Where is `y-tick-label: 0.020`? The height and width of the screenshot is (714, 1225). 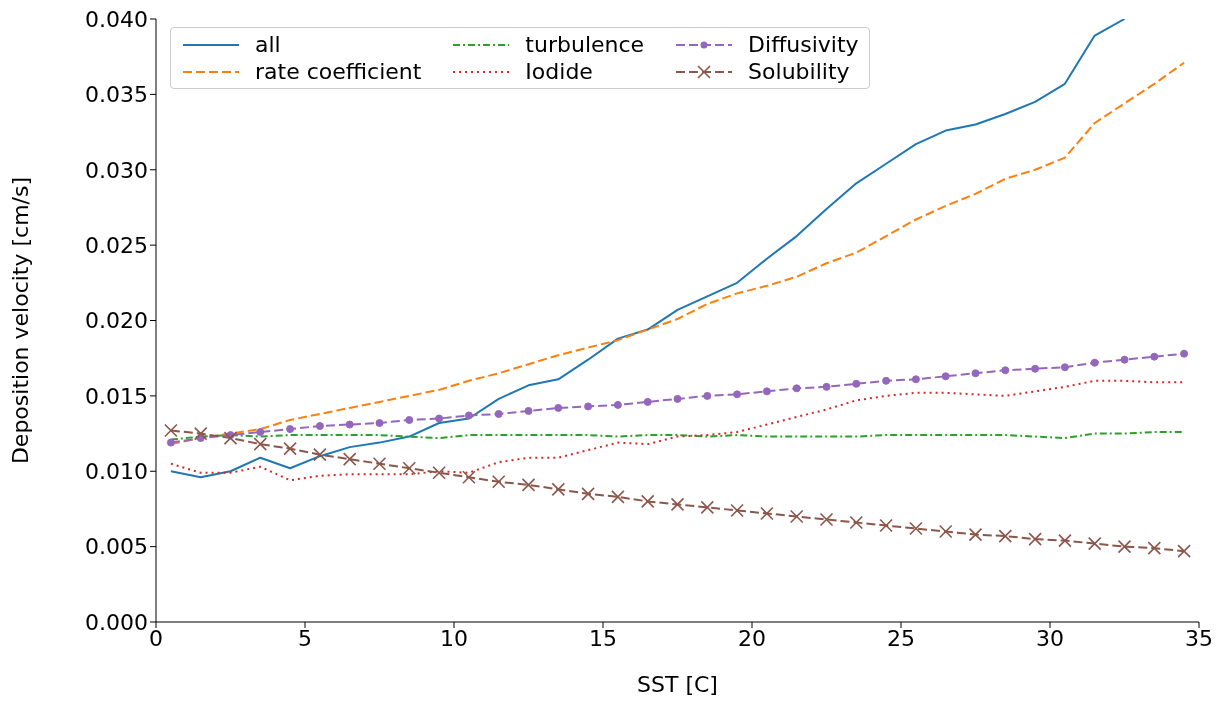
y-tick-label: 0.020 is located at coordinates (116, 321).